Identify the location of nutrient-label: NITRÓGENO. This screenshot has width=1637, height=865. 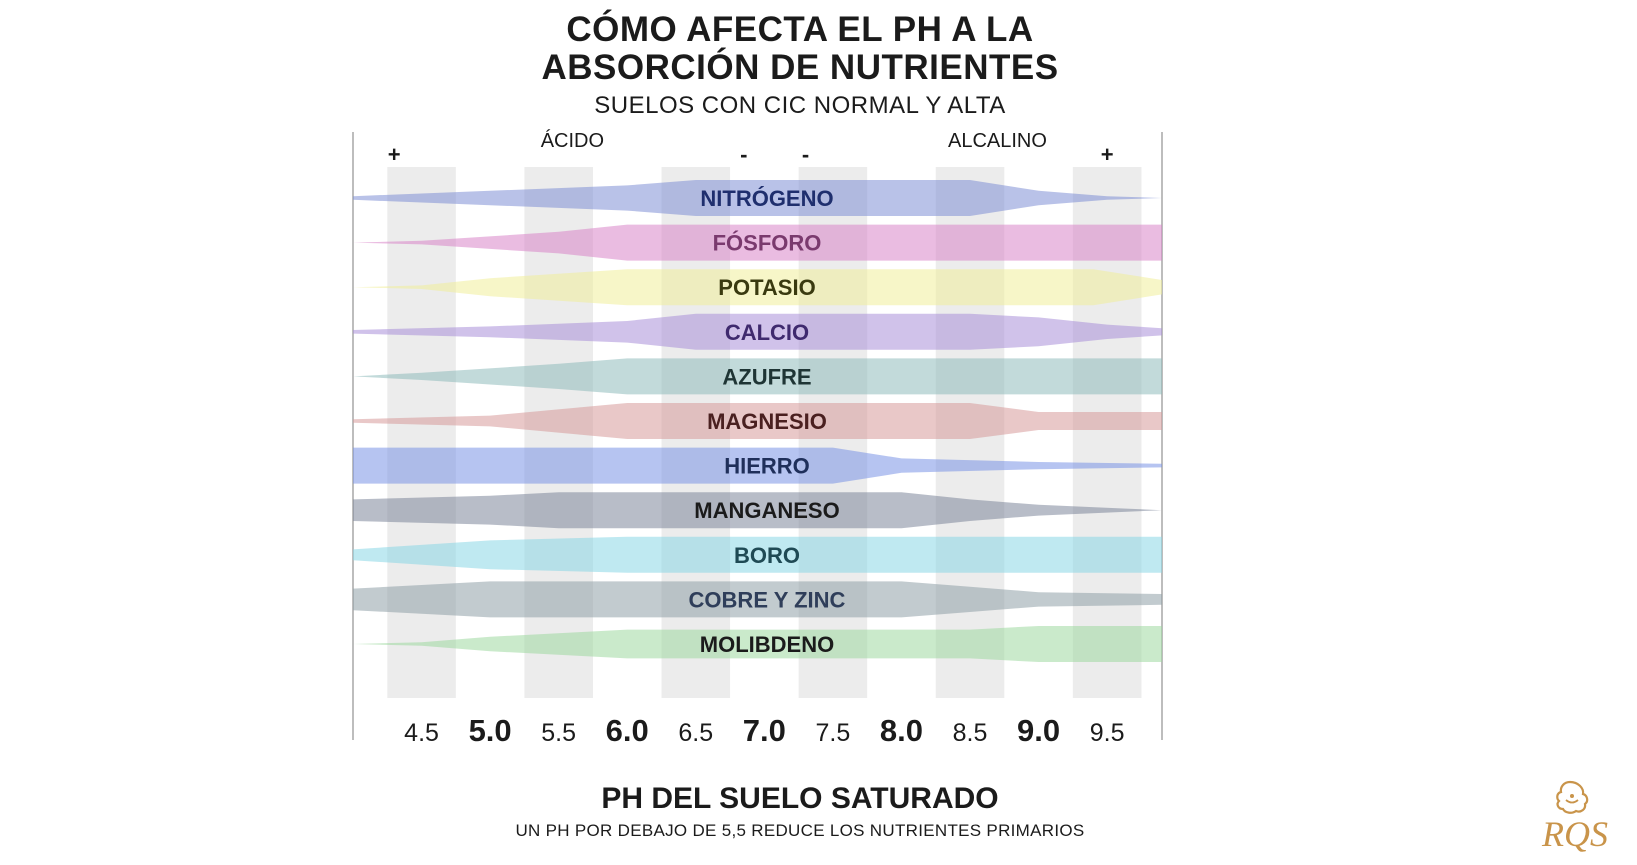
(766, 198).